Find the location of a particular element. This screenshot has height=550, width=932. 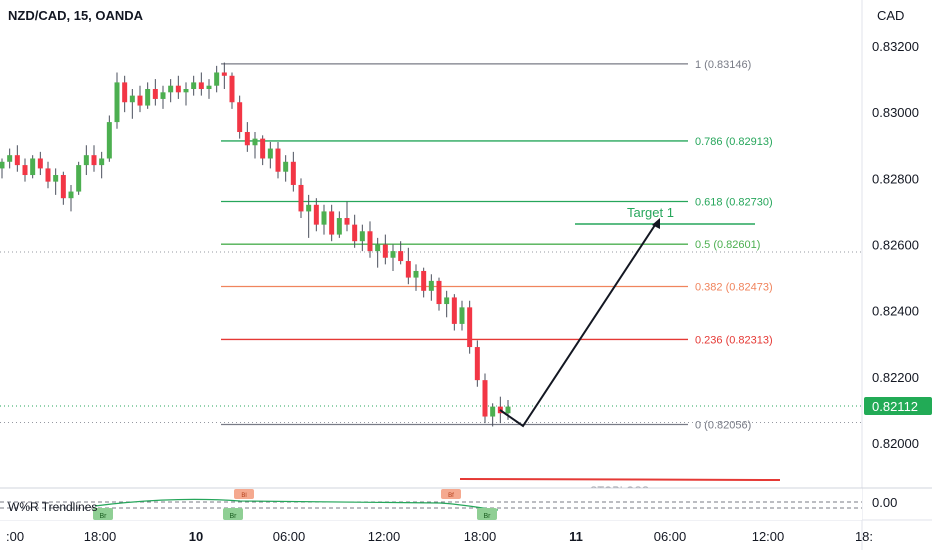

time-axis: :00 18:00 10 06:00 12:00 18:00 11 06:00 12:00 18: is located at coordinates (466, 531).